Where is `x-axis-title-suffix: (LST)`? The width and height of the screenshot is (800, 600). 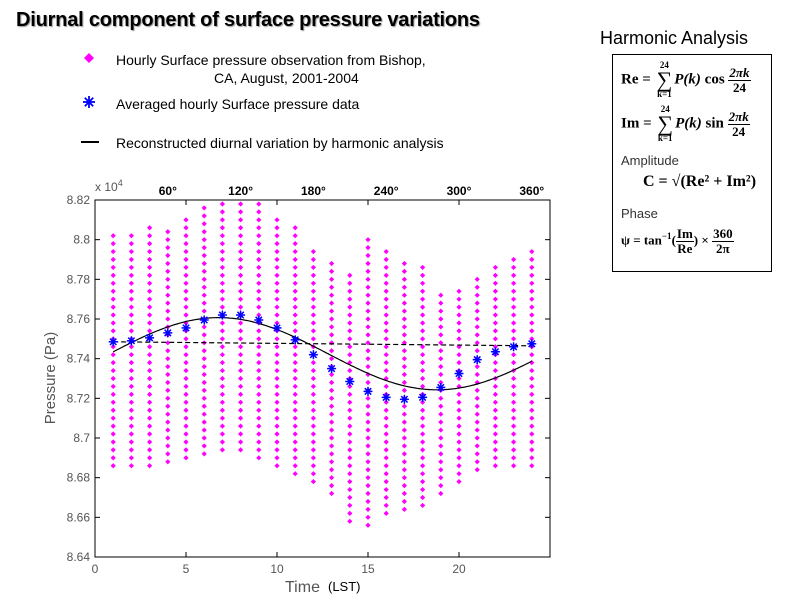 x-axis-title-suffix: (LST) is located at coordinates (344, 586).